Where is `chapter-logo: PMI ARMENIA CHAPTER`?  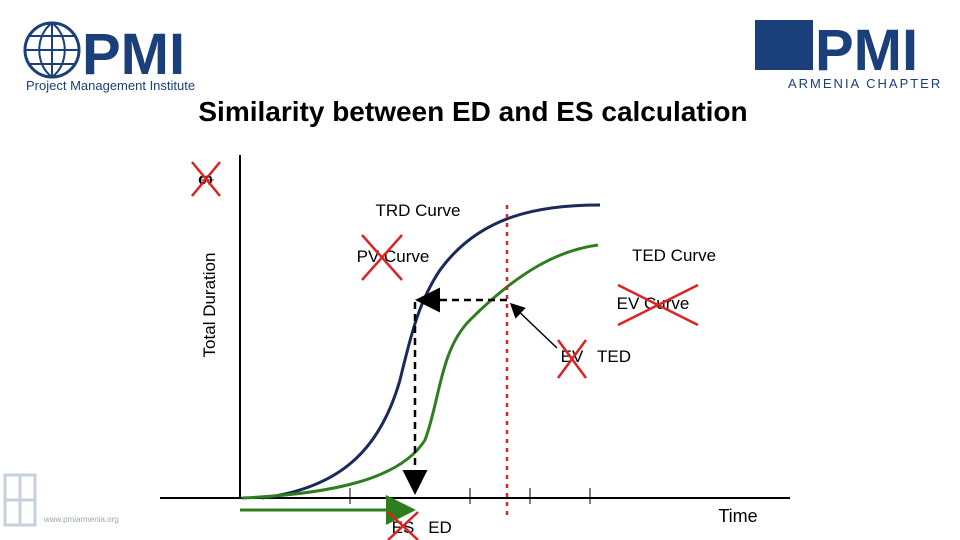 chapter-logo: PMI ARMENIA CHAPTER is located at coordinates (848, 54).